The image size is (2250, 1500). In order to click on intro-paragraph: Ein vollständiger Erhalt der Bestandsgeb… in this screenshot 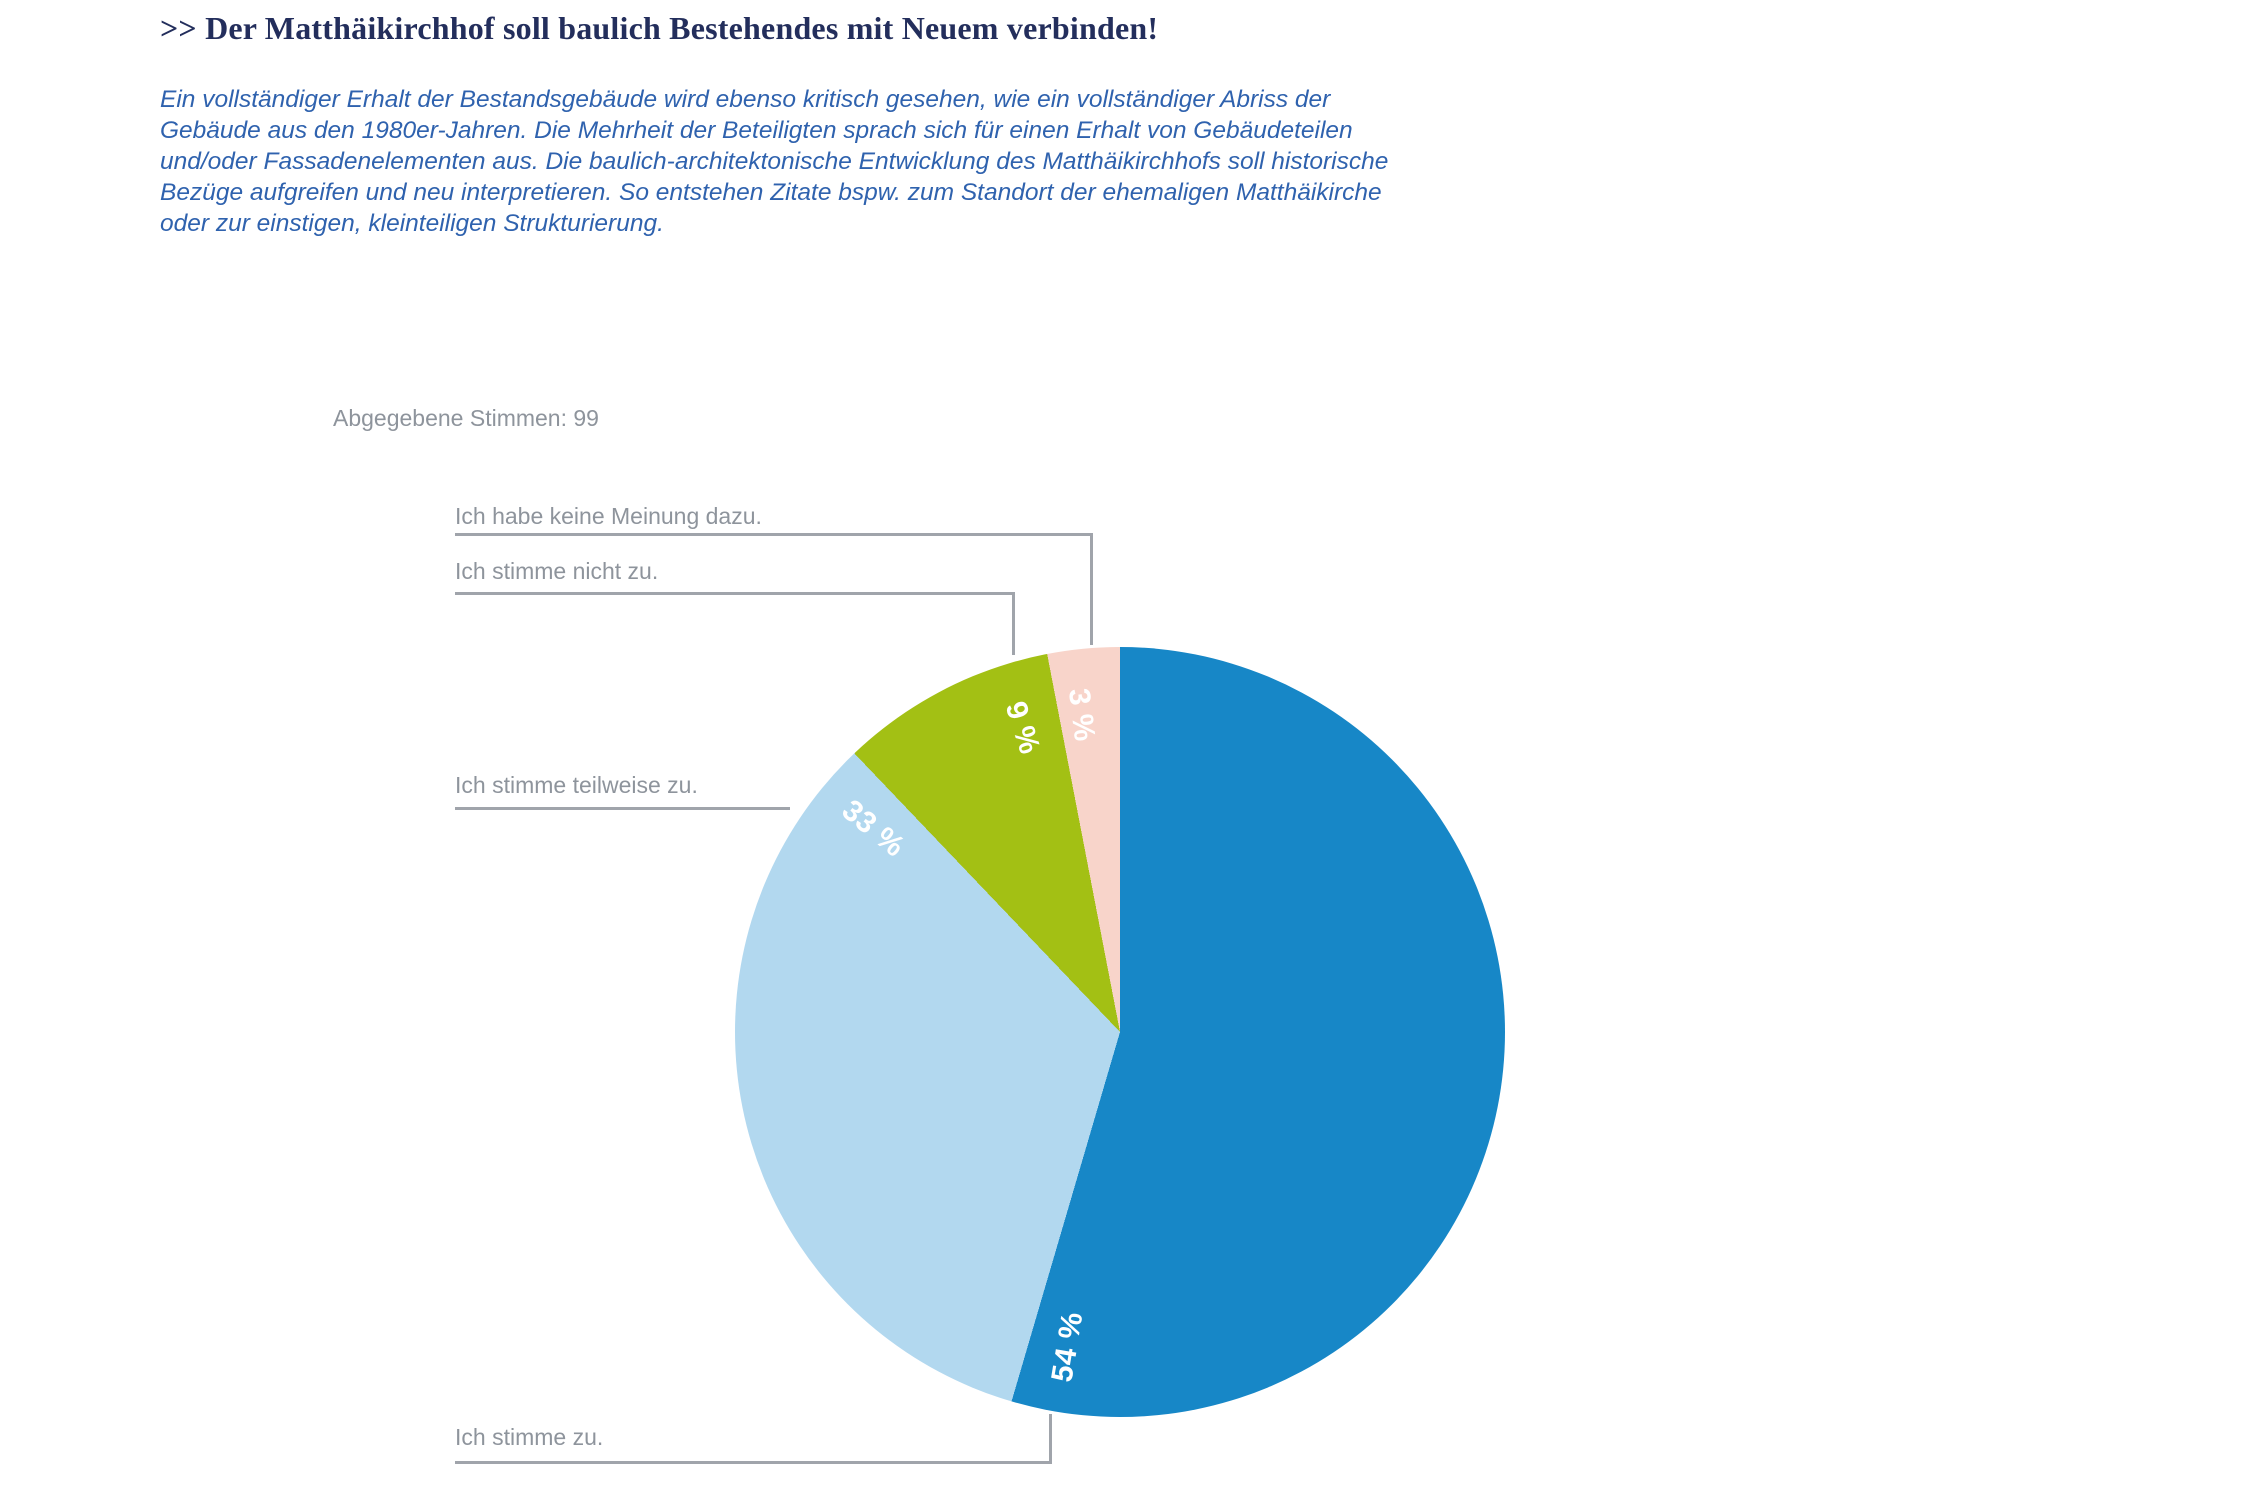, I will do `click(774, 161)`.